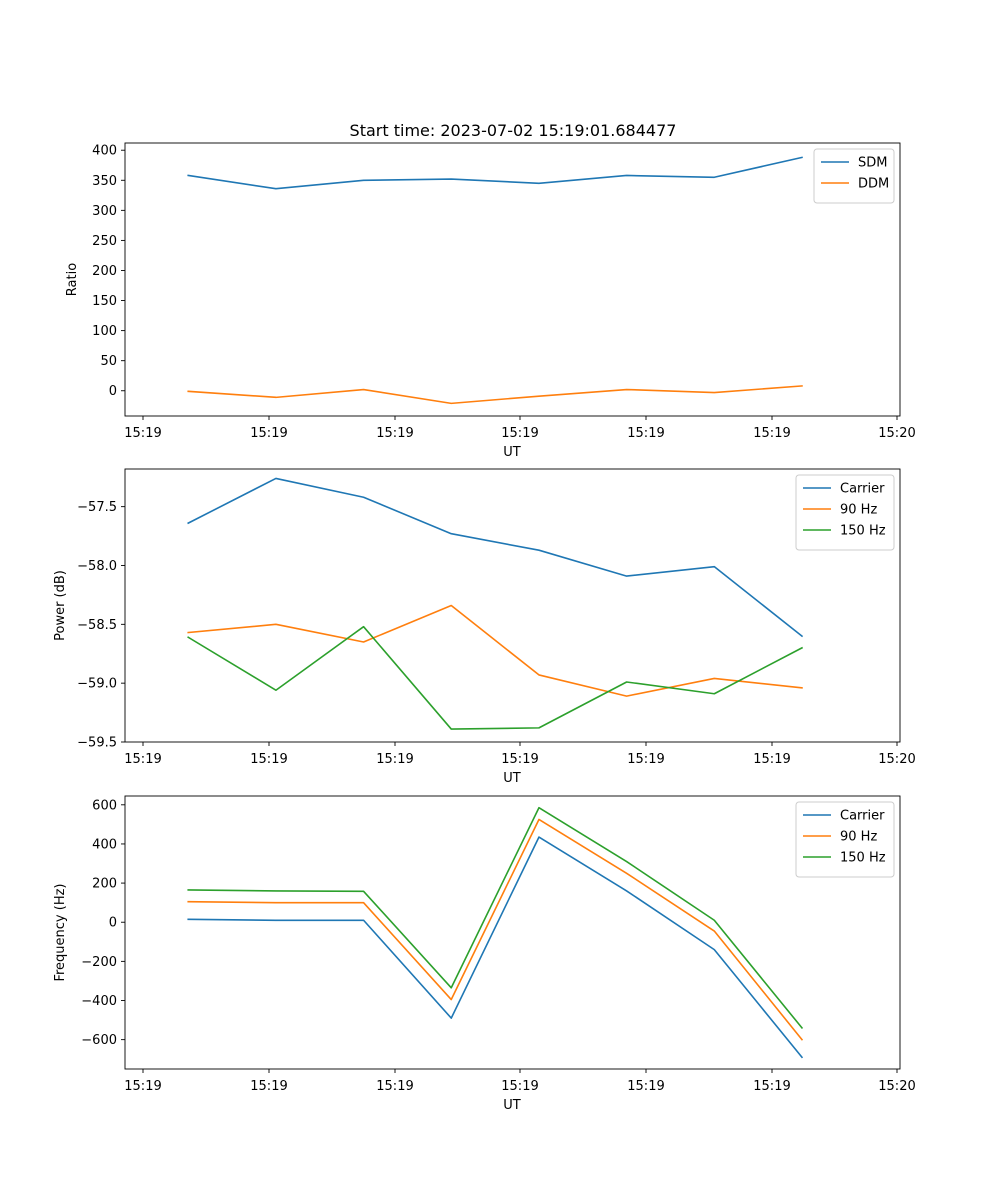 The width and height of the screenshot is (1000, 1200). Describe the element at coordinates (495, 173) in the screenshot. I see `ratio-series-line-sdm` at that location.